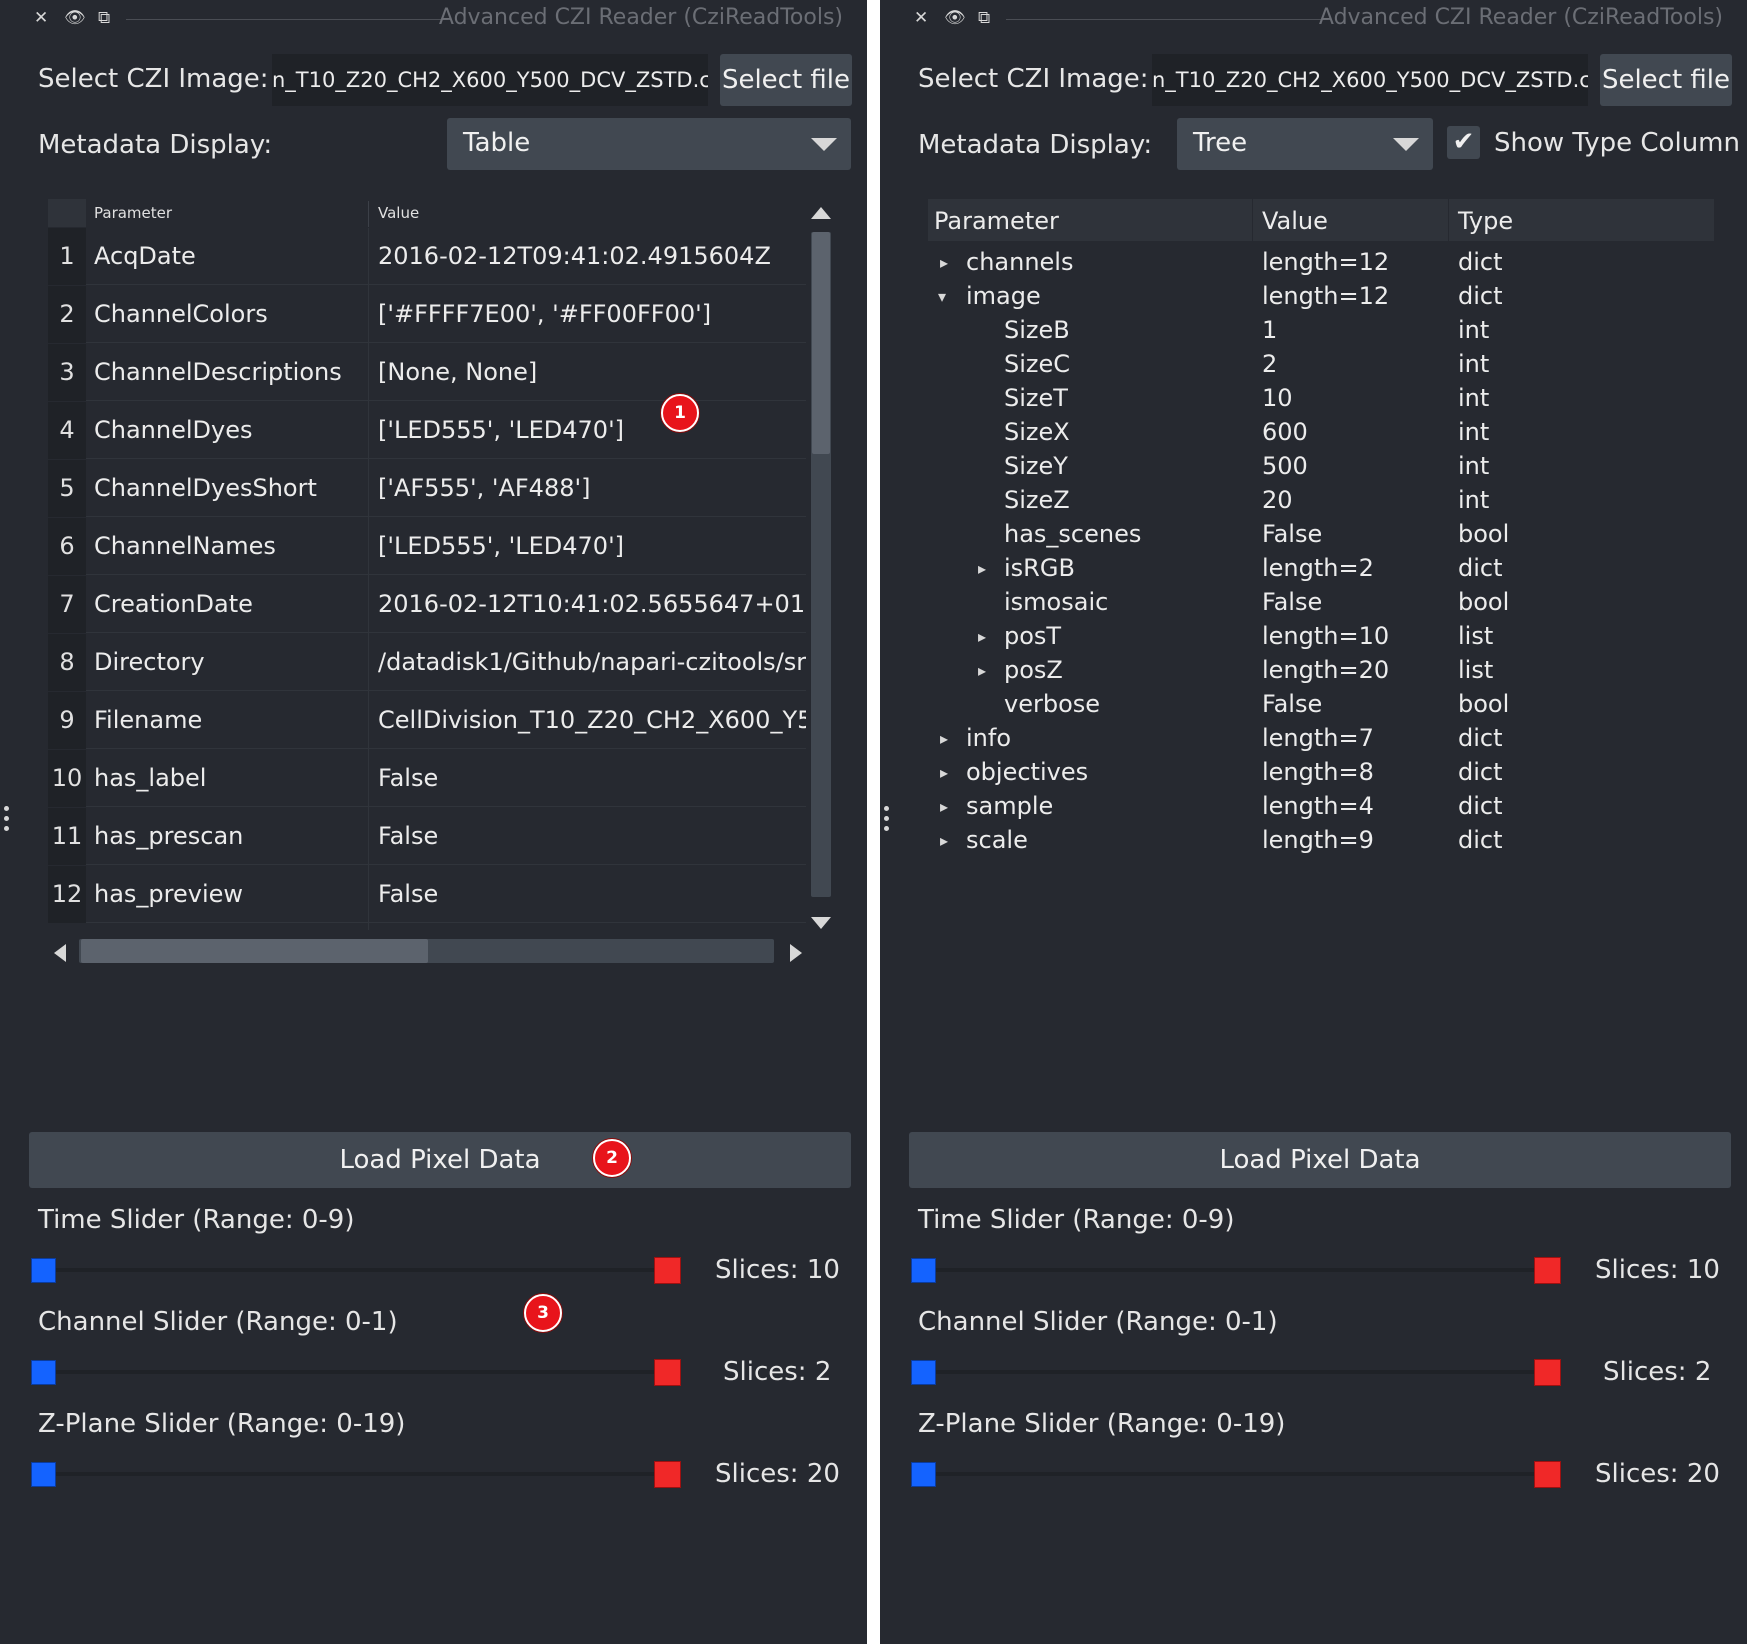  What do you see at coordinates (427, 836) in the screenshot?
I see `table-row: 11 has_prescan False` at bounding box center [427, 836].